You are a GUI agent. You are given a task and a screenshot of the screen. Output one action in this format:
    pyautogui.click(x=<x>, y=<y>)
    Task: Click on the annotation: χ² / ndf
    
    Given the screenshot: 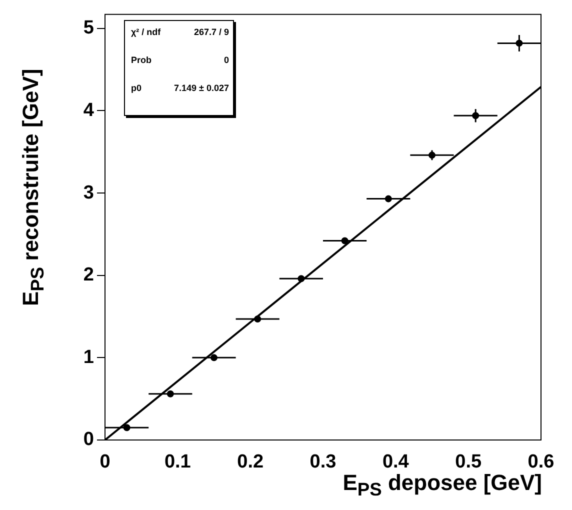 What is the action you would take?
    pyautogui.click(x=146, y=33)
    